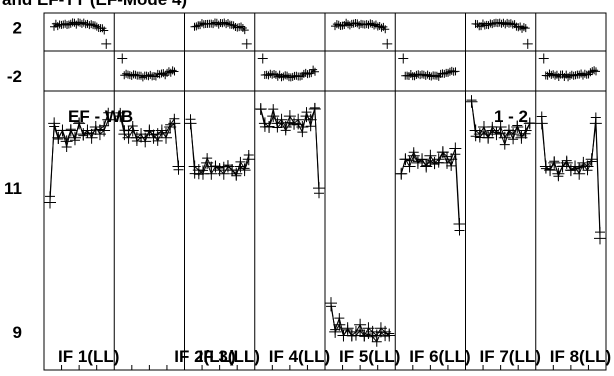 This screenshot has height=376, width=614. Describe the element at coordinates (88, 356) in the screenshot. I see `panel-label: IF 1(LL)` at that location.